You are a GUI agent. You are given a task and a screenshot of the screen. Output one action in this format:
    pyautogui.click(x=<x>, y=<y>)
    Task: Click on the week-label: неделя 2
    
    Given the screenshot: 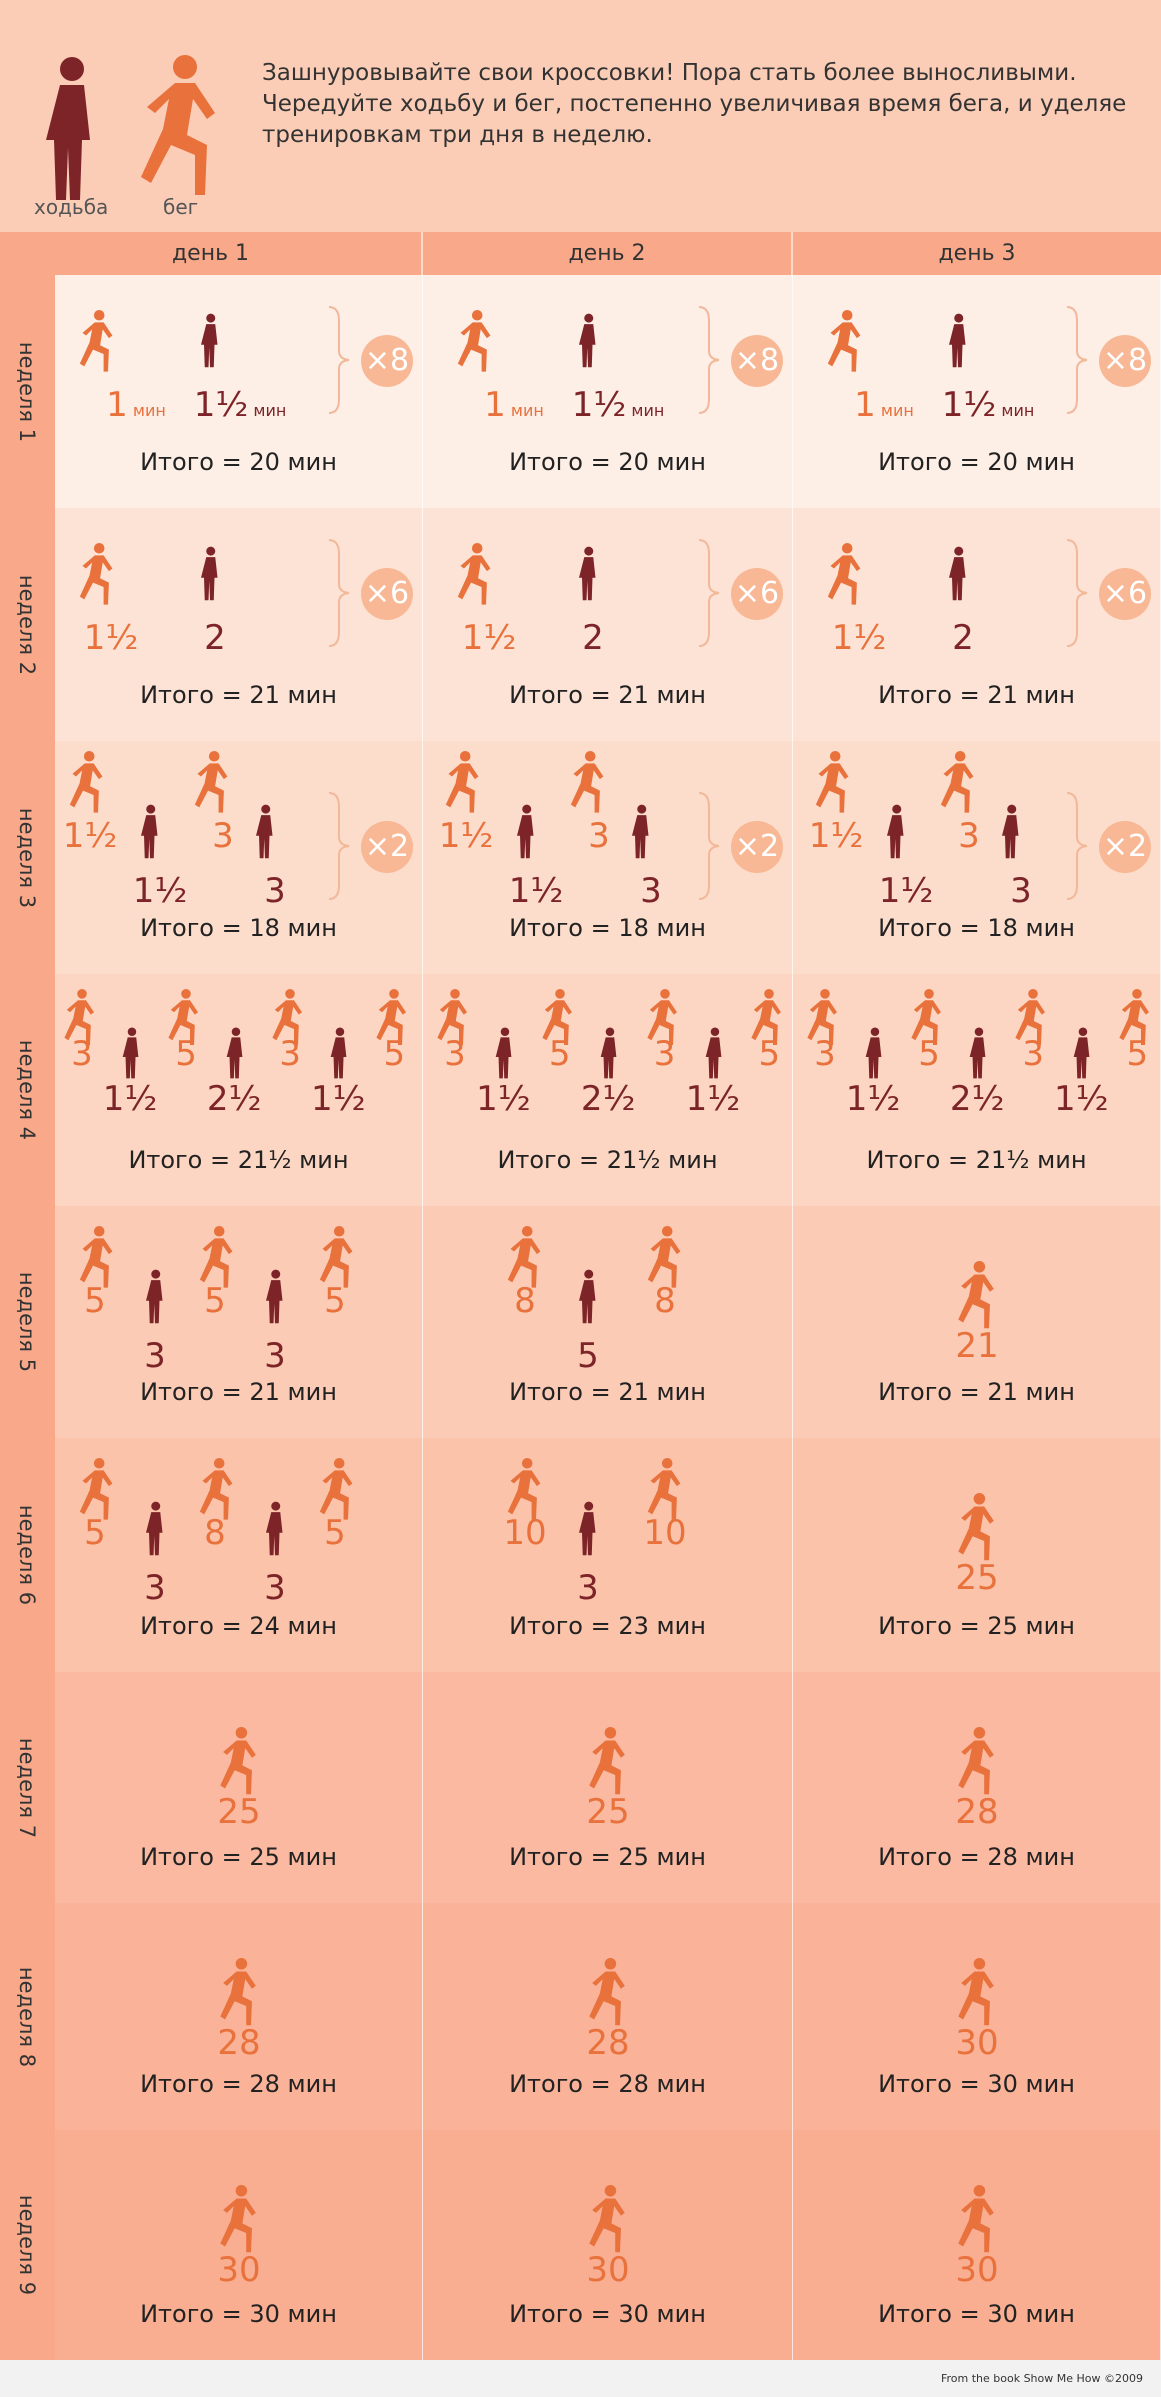 What is the action you would take?
    pyautogui.click(x=27, y=624)
    